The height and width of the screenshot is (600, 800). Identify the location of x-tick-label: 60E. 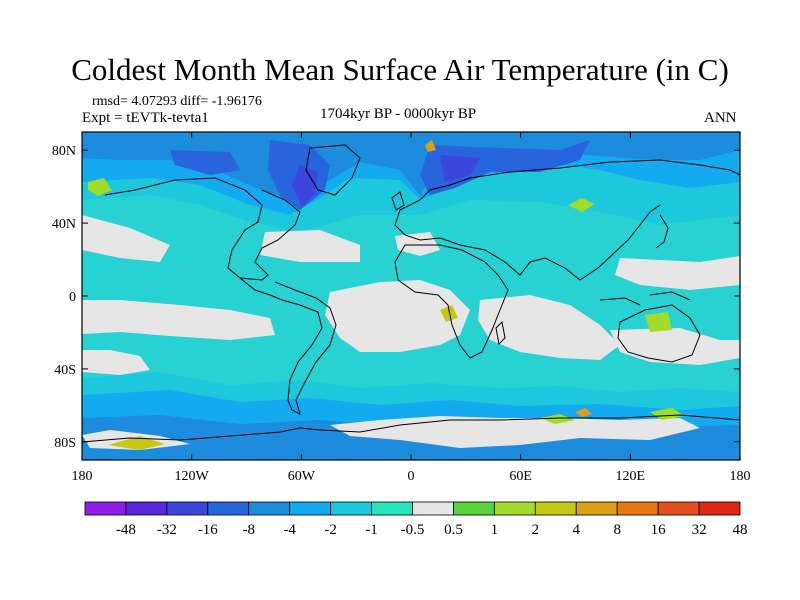
(520, 476).